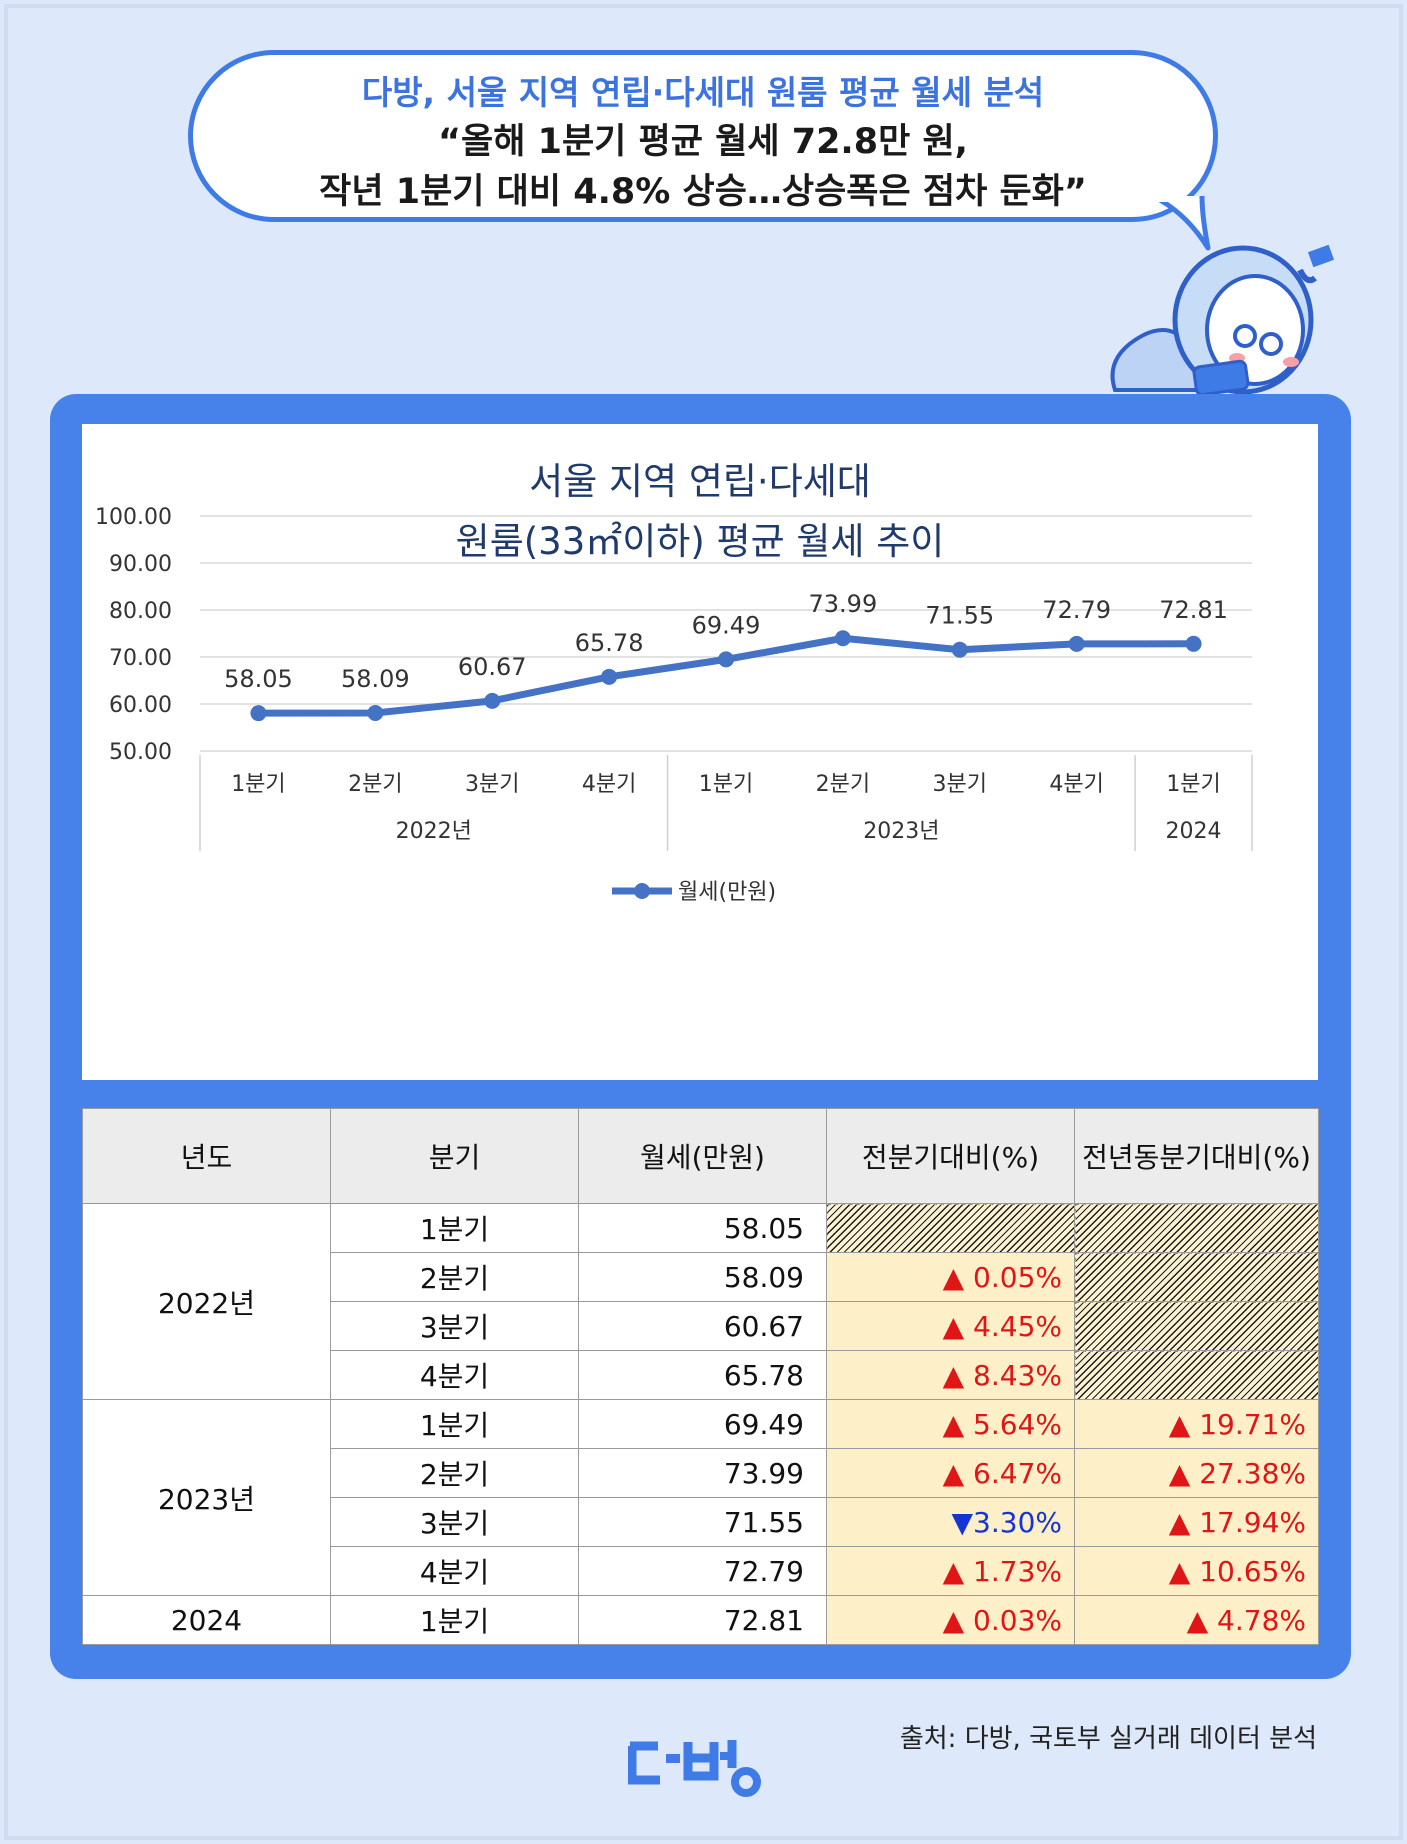 The height and width of the screenshot is (1844, 1407). What do you see at coordinates (1196, 1571) in the screenshot?
I see `yoy-cell: ▲ 10.65%` at bounding box center [1196, 1571].